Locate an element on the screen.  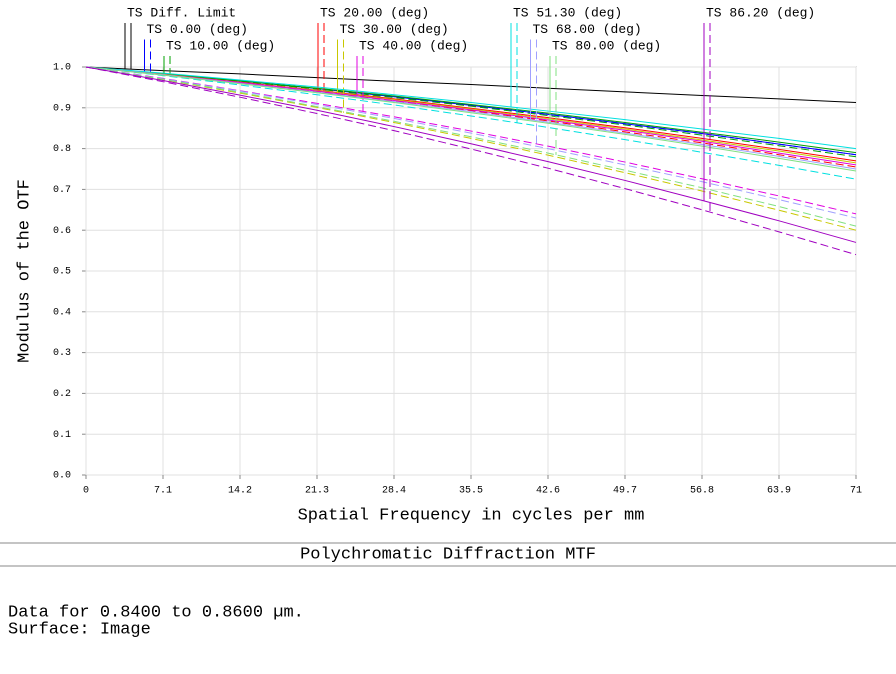
x-tick-label: 63.9 is located at coordinates (779, 491).